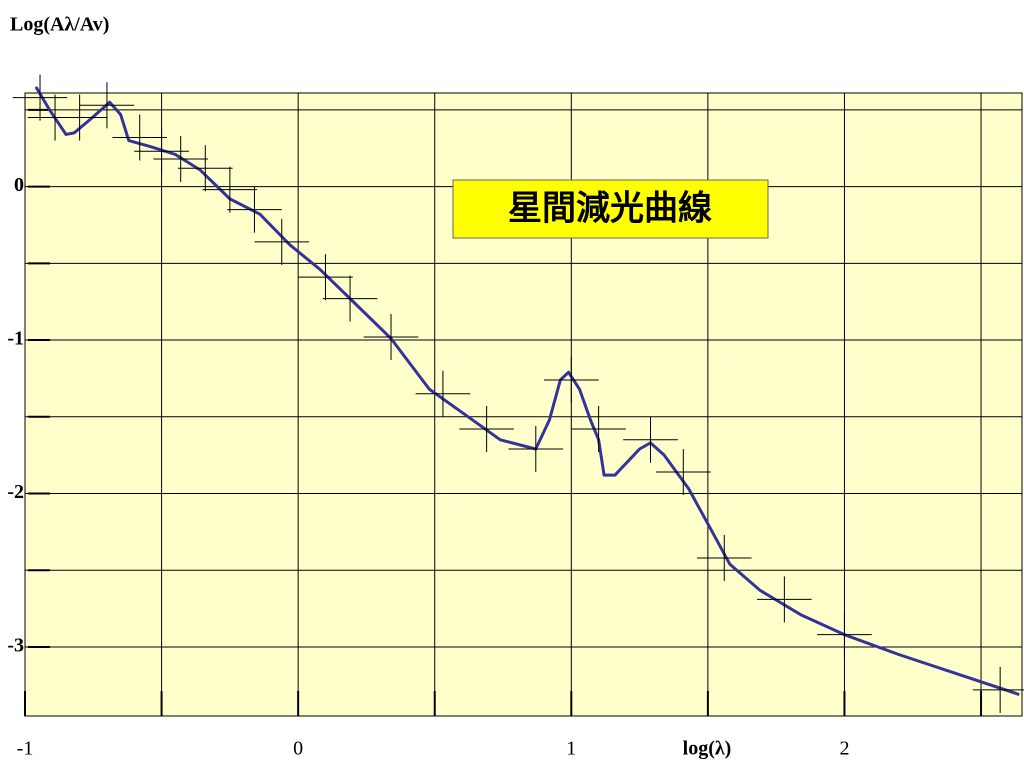 The image size is (1024, 768). I want to click on y-tick-label: -2, so click(15, 492).